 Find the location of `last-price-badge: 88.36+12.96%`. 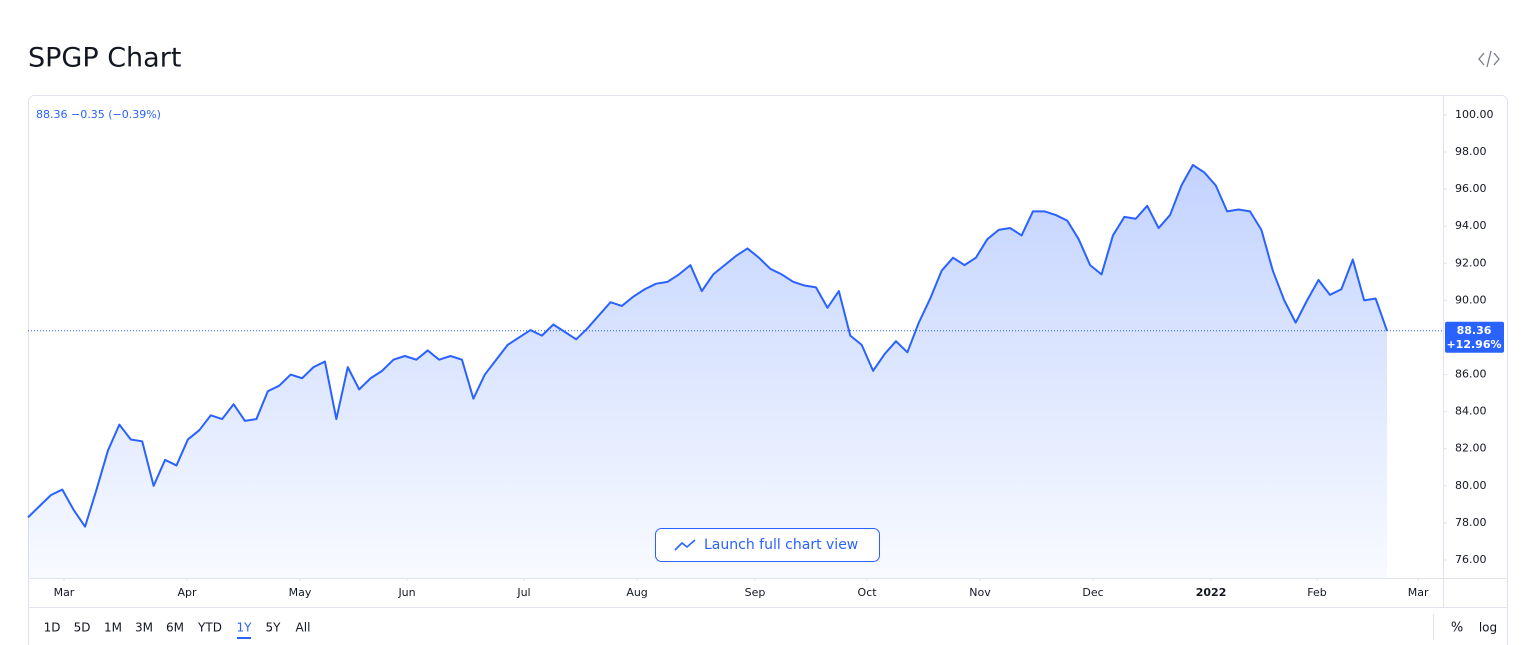

last-price-badge: 88.36+12.96% is located at coordinates (1474, 337).